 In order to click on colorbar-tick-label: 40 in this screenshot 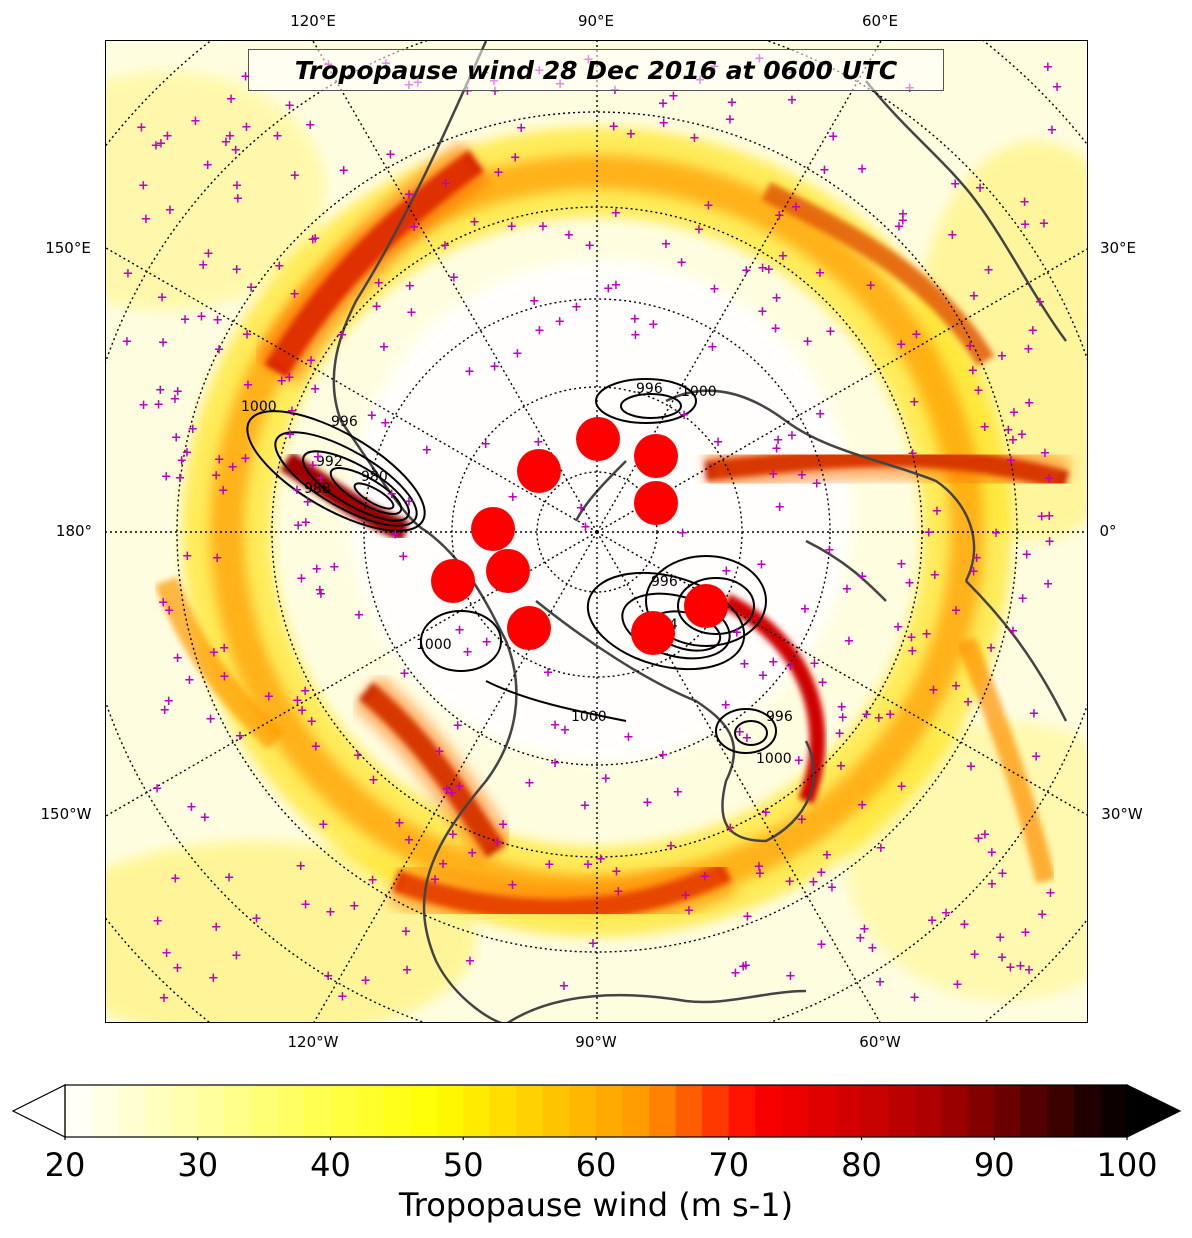, I will do `click(330, 1165)`.